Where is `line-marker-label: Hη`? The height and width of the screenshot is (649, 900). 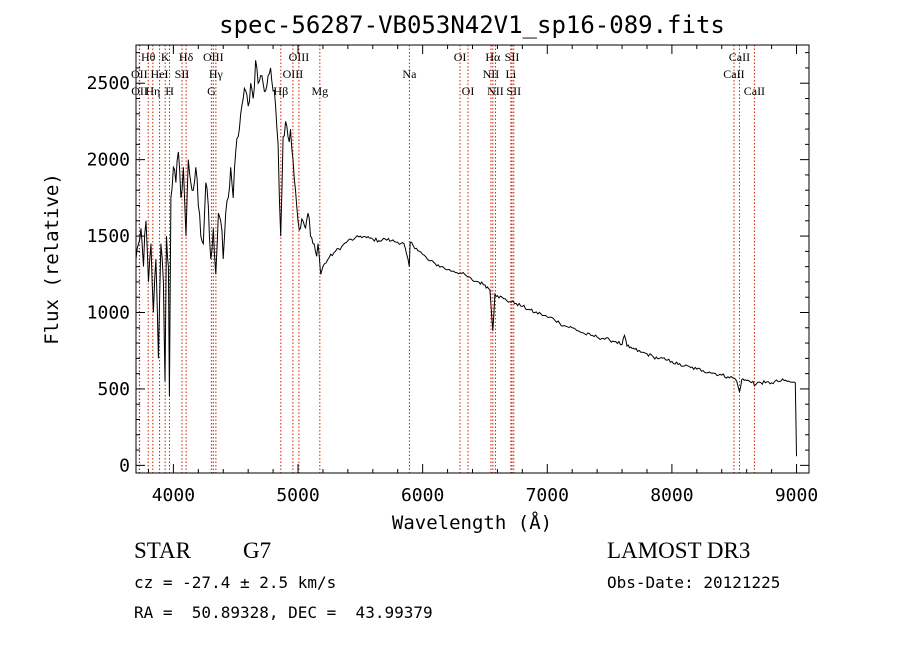
line-marker-label: Hη is located at coordinates (152, 91).